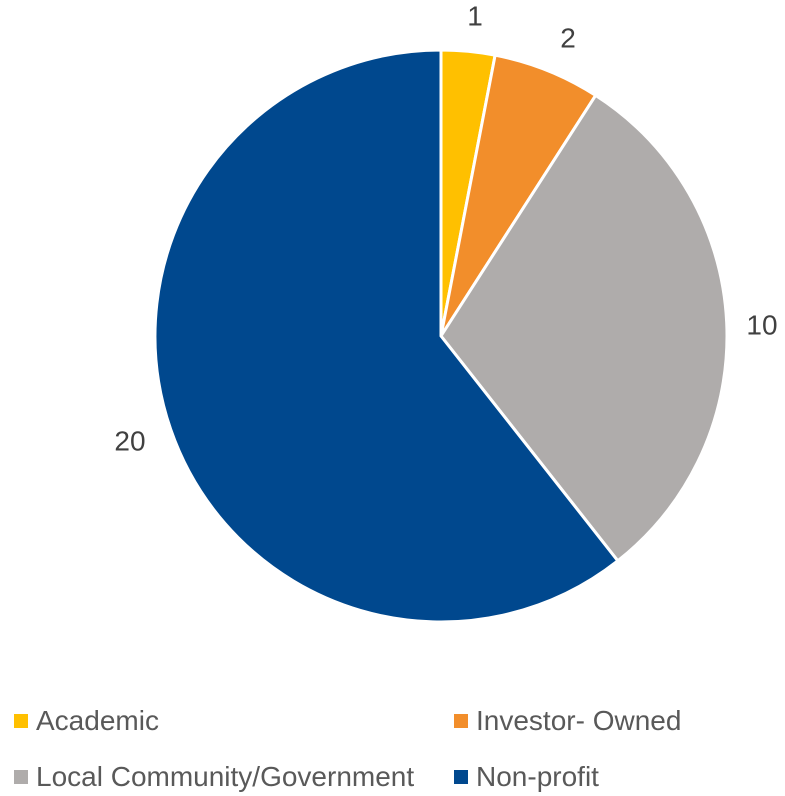  I want to click on data-label-non-profit: 20, so click(129, 440).